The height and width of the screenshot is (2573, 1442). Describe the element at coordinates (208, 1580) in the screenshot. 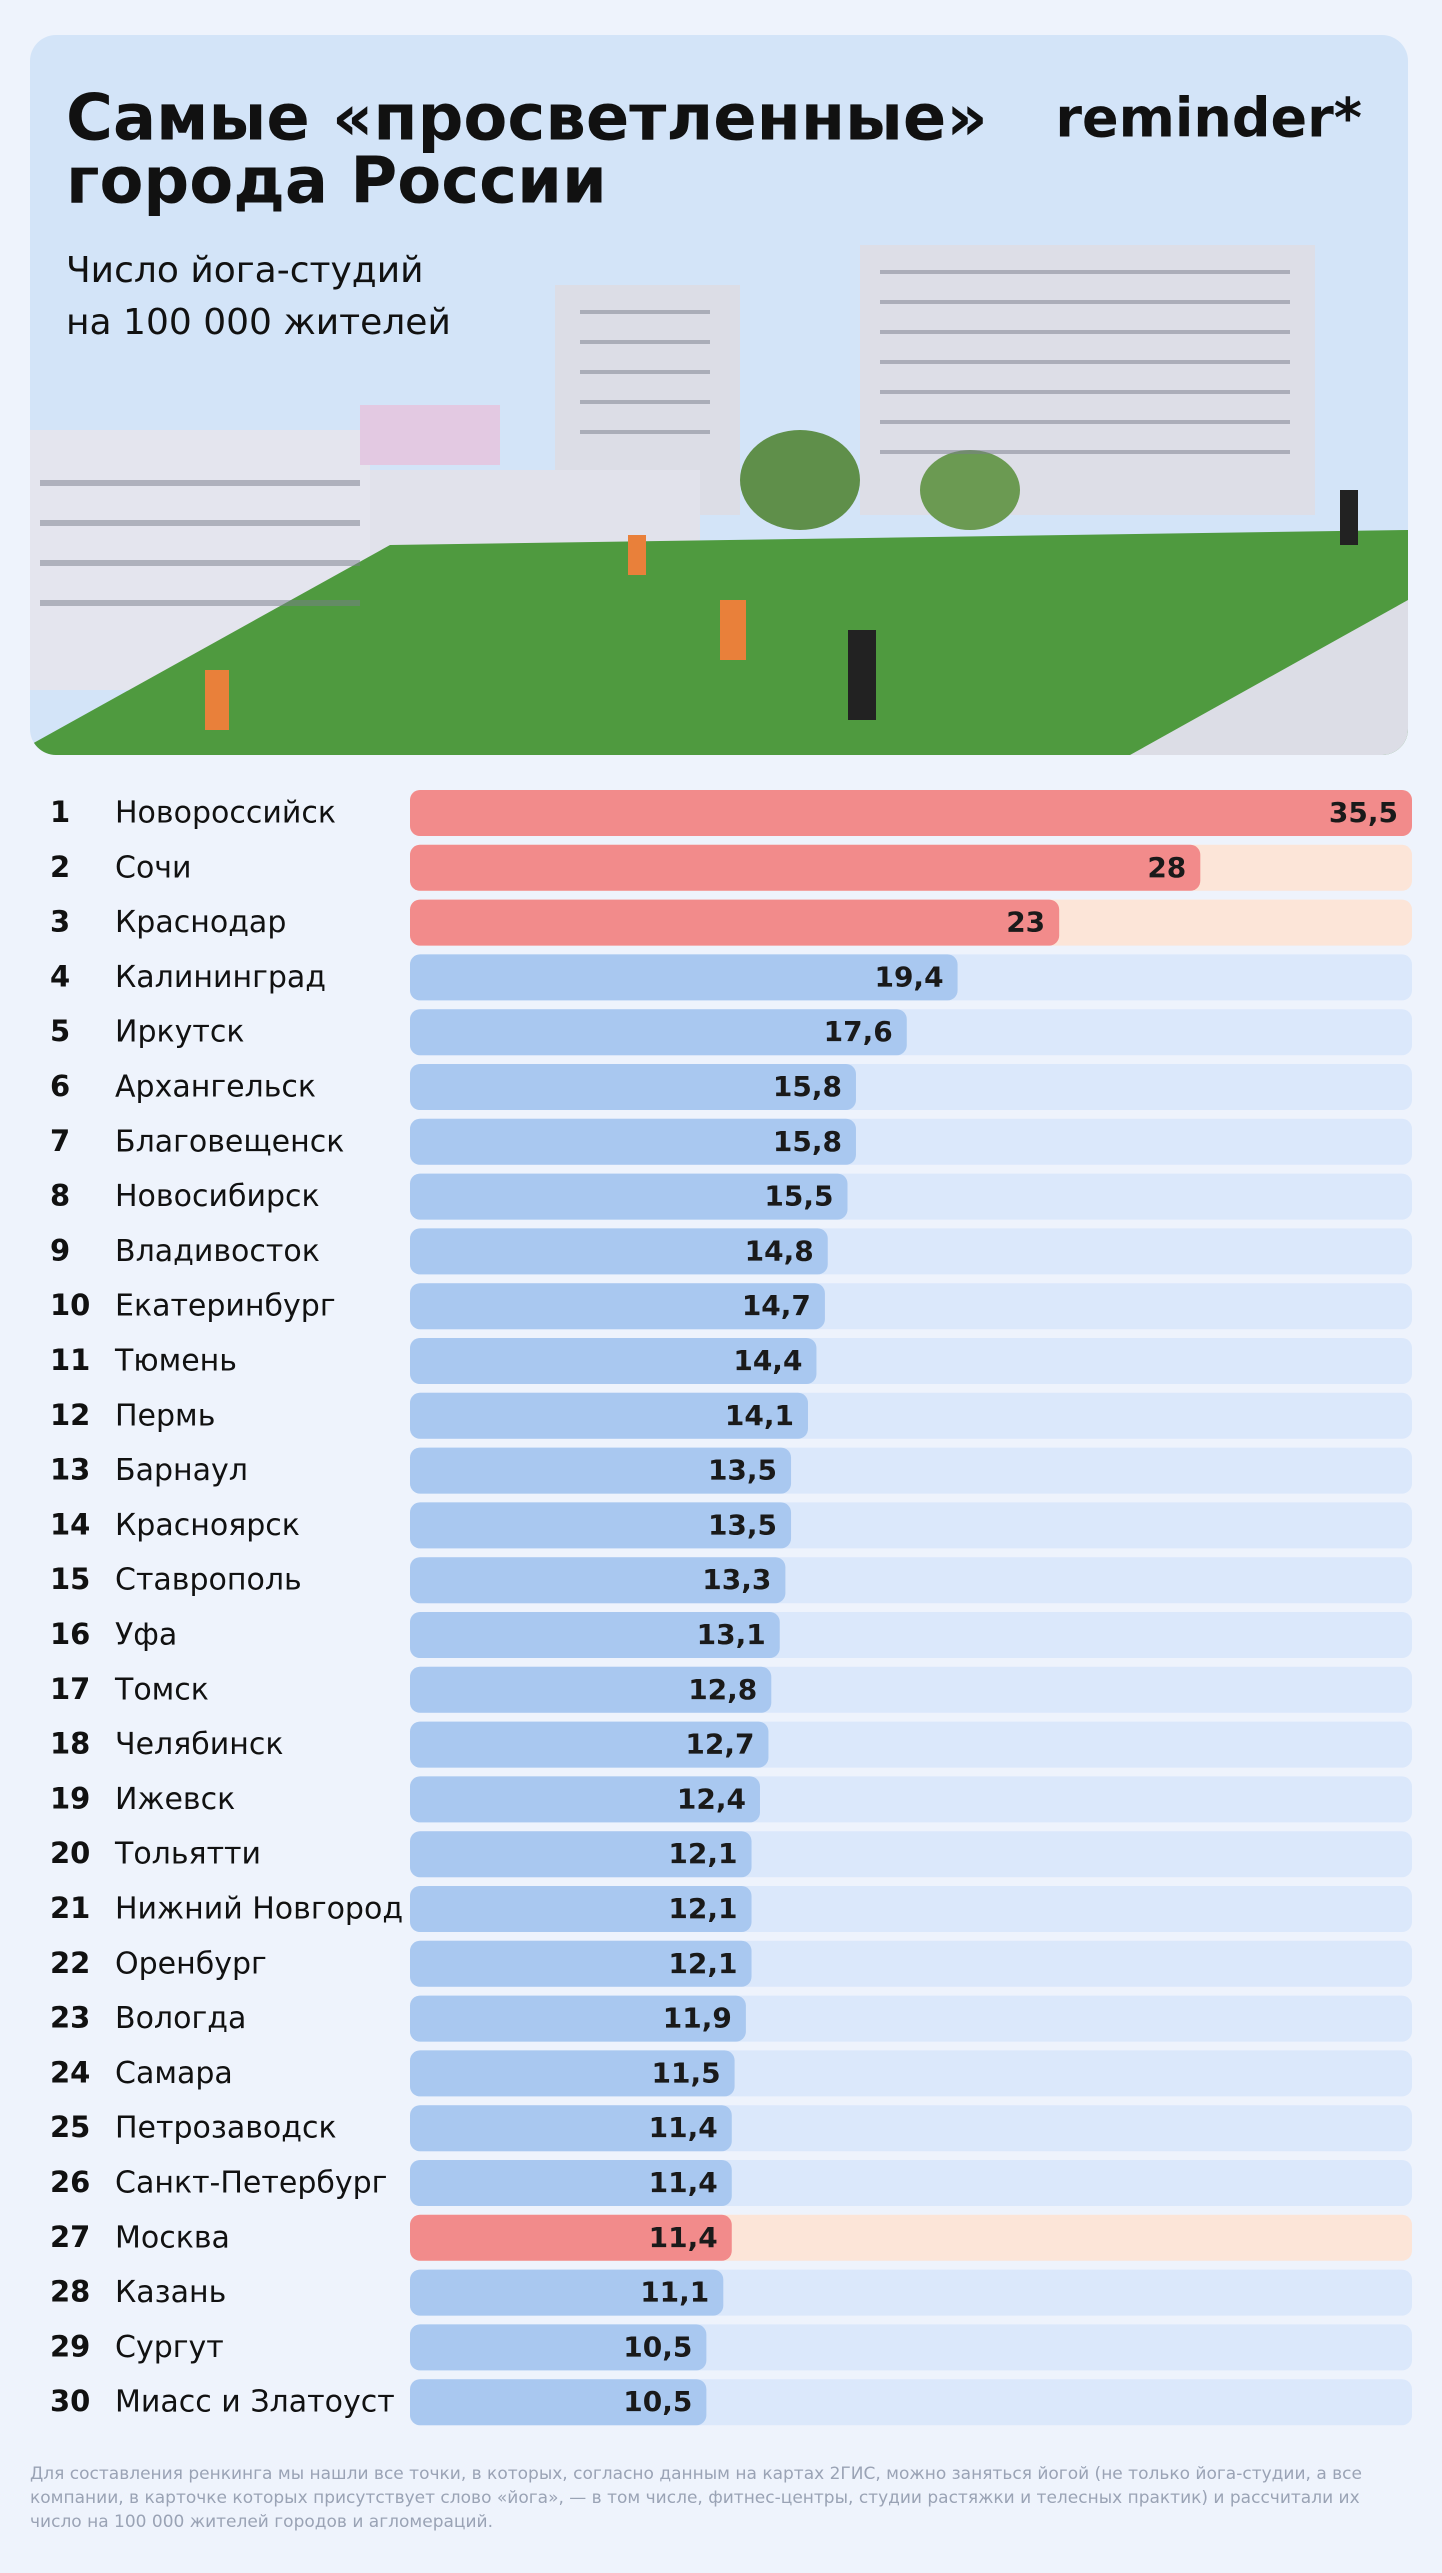

I see `category-label: Ставрополь` at that location.